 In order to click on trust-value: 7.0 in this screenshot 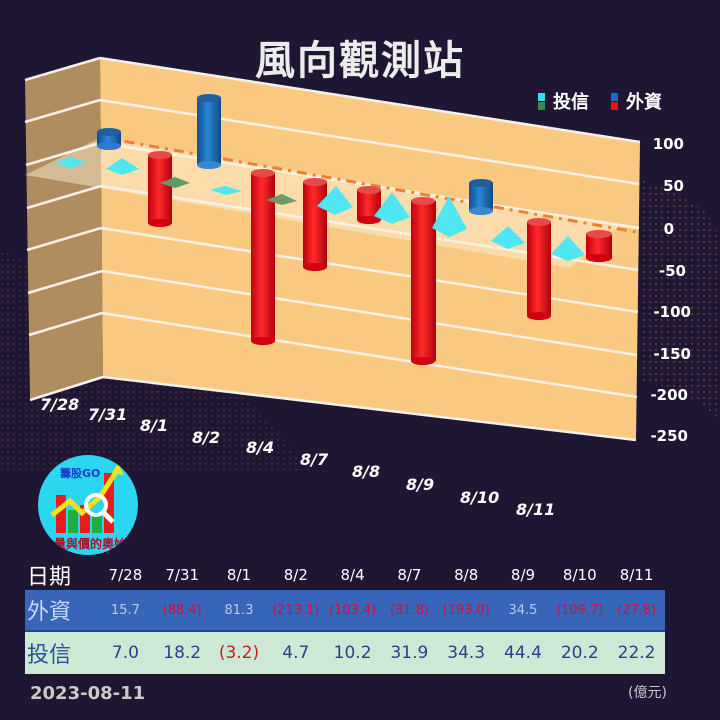, I will do `click(125, 653)`.